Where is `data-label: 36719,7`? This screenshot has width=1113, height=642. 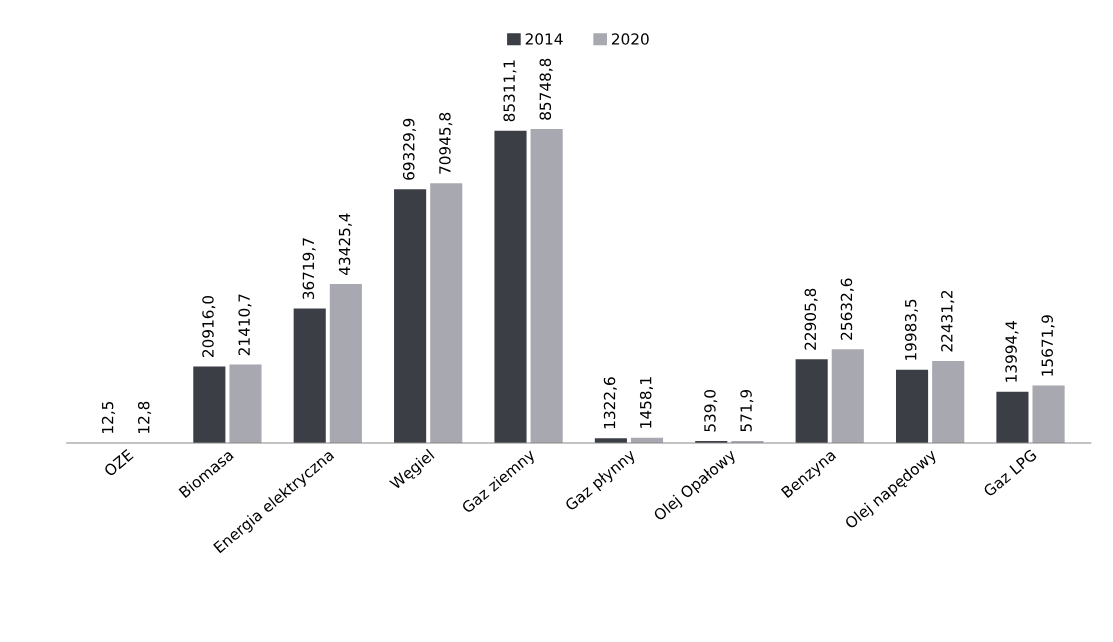 data-label: 36719,7 is located at coordinates (309, 269).